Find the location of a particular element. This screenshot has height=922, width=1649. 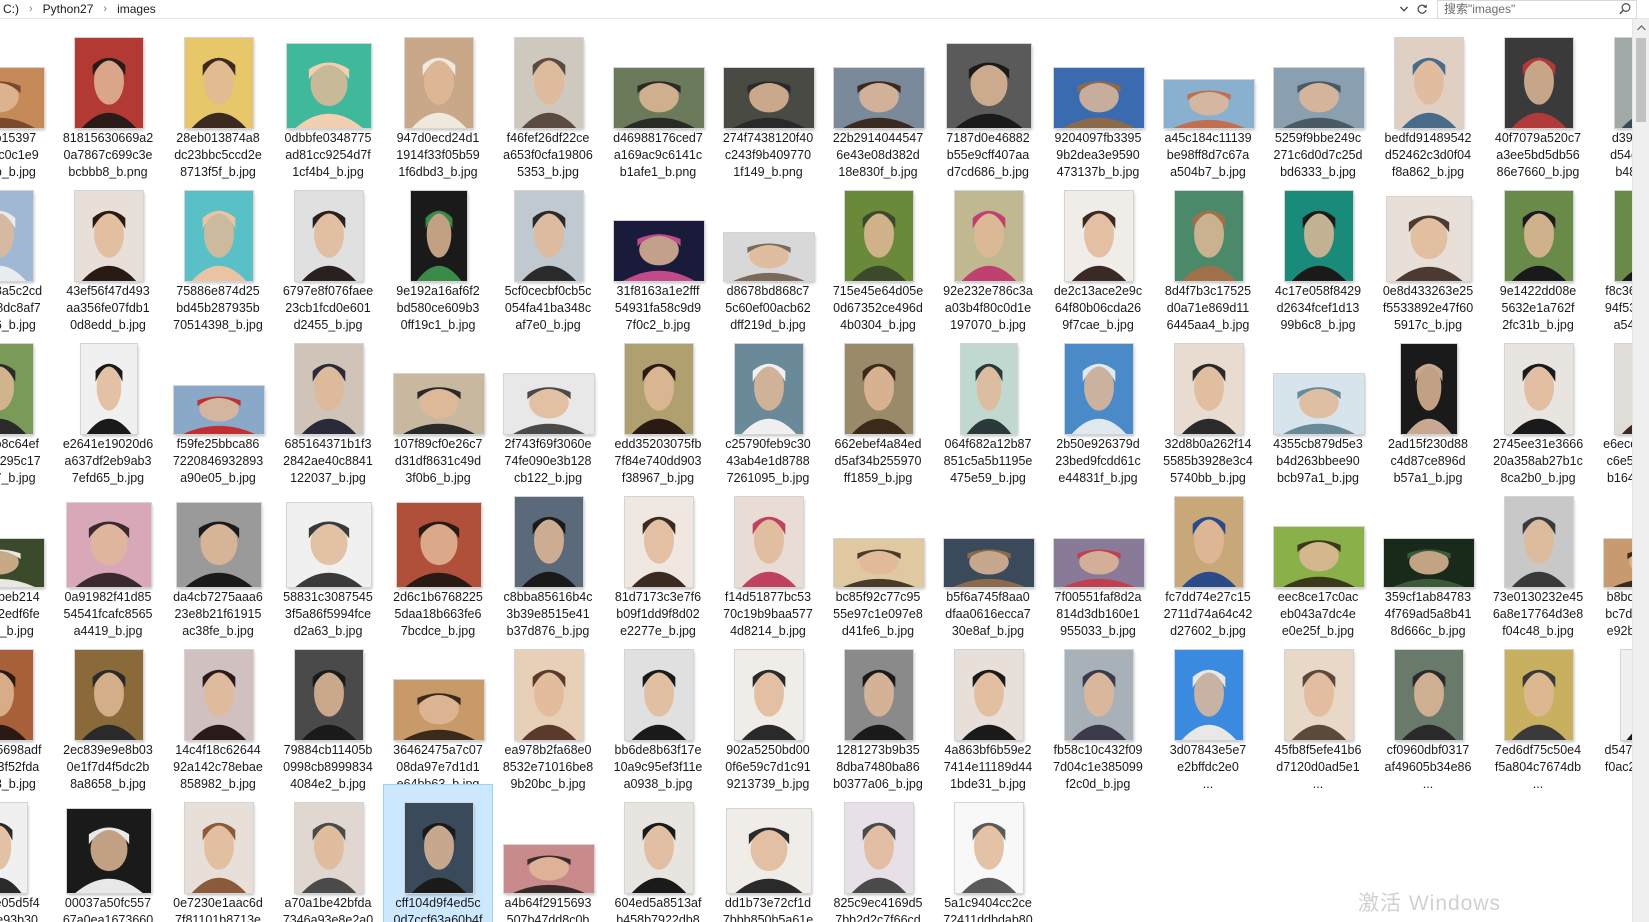

file-item: 2d6c1b6768225 5daa18b663fe6 7bcdce_b.jpg is located at coordinates (438, 558).